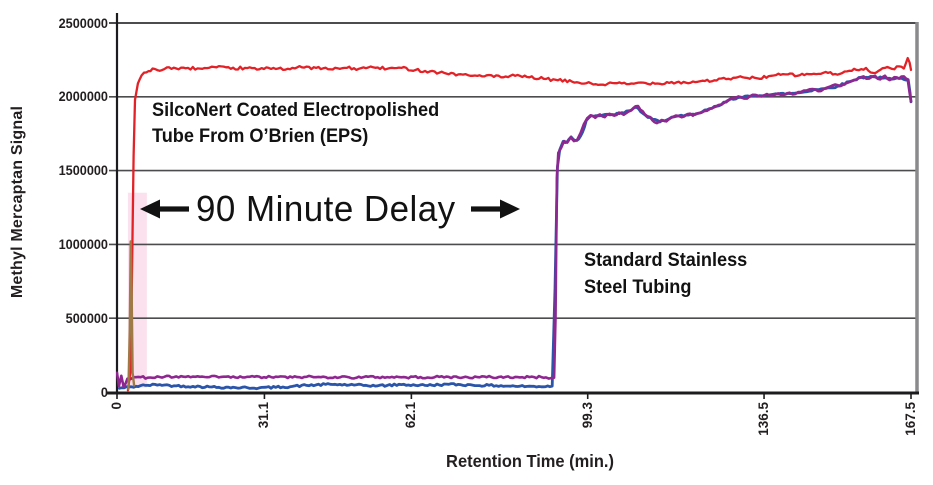  What do you see at coordinates (411, 415) in the screenshot?
I see `x-tick-label: 62.1` at bounding box center [411, 415].